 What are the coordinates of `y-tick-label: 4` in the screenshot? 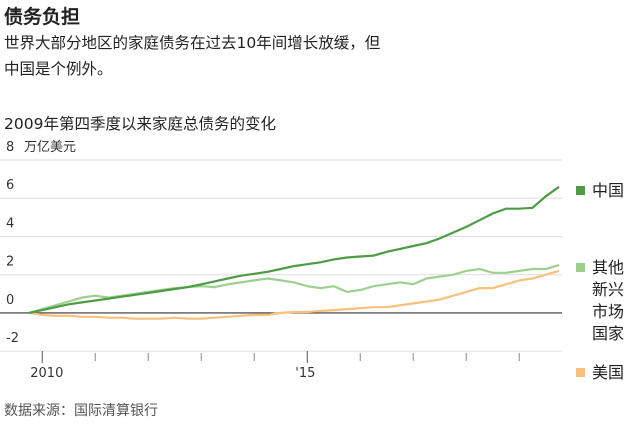 It's located at (10, 223).